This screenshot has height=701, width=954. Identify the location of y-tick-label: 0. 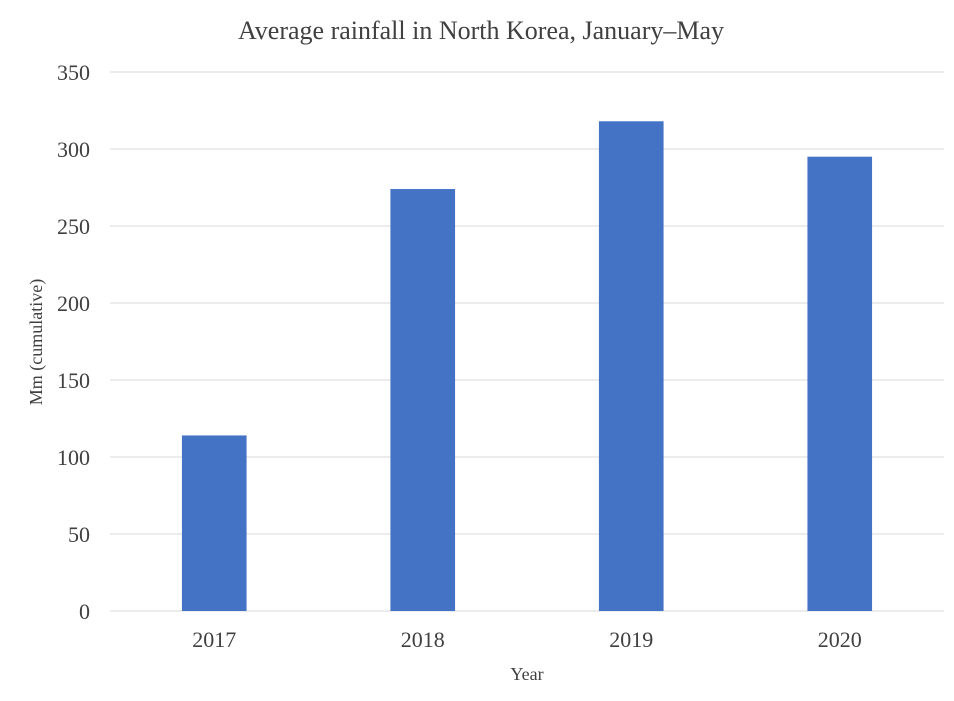
(84, 611).